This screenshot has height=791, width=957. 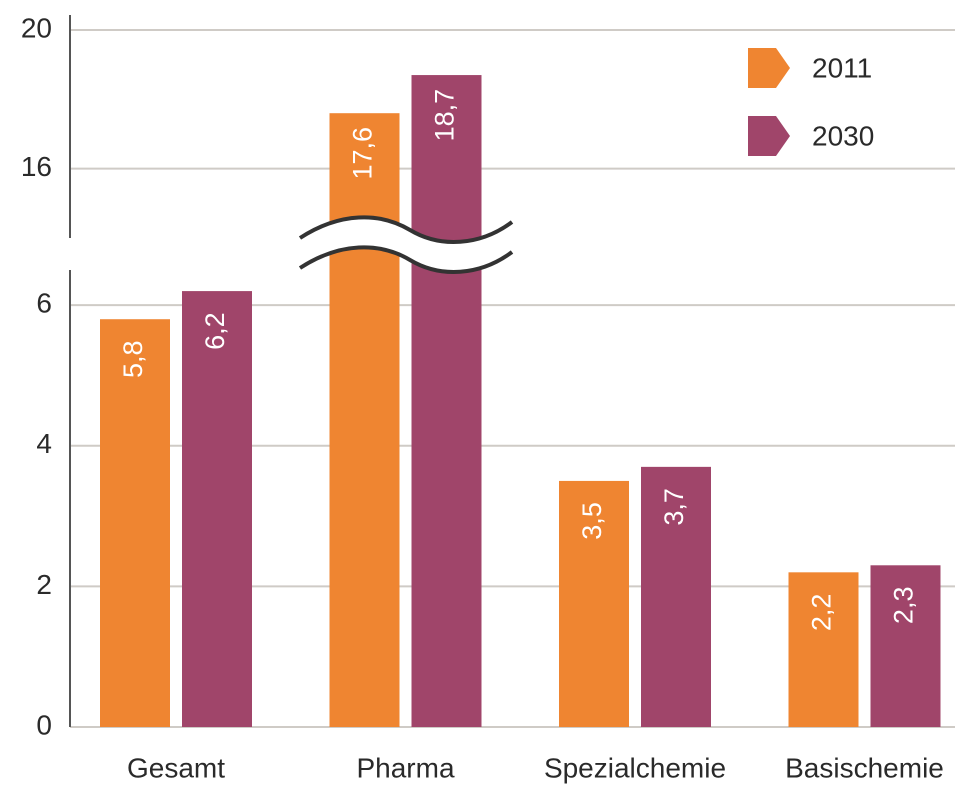 I want to click on x-tick-label: Spezialchemie, so click(x=635, y=767).